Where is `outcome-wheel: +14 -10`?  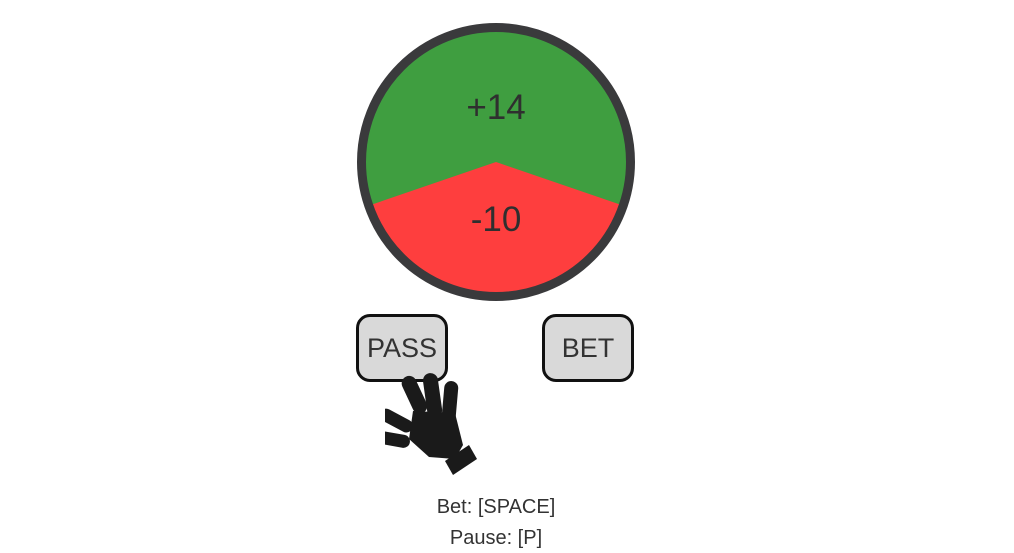
outcome-wheel: +14 -10 is located at coordinates (496, 162).